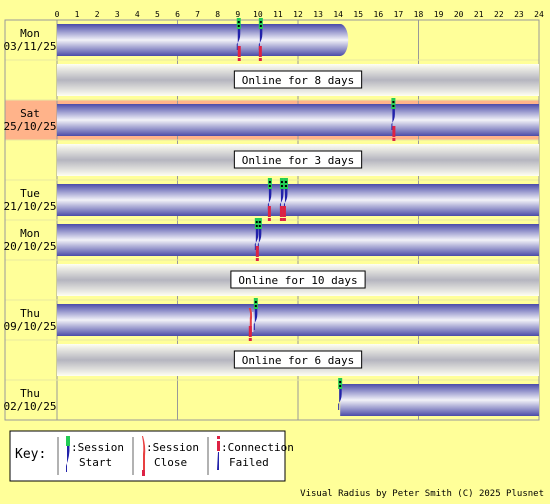 Image resolution: width=550 pixels, height=504 pixels. What do you see at coordinates (399, 14) in the screenshot?
I see `hour-label-17: 17` at bounding box center [399, 14].